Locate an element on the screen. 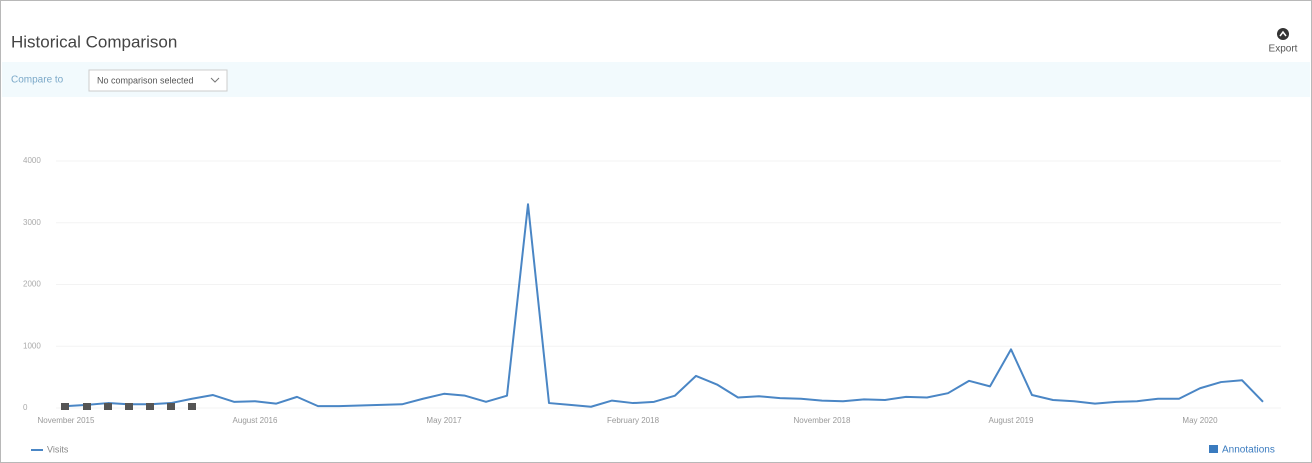  annotations-toggle: Annotations is located at coordinates (1242, 450).